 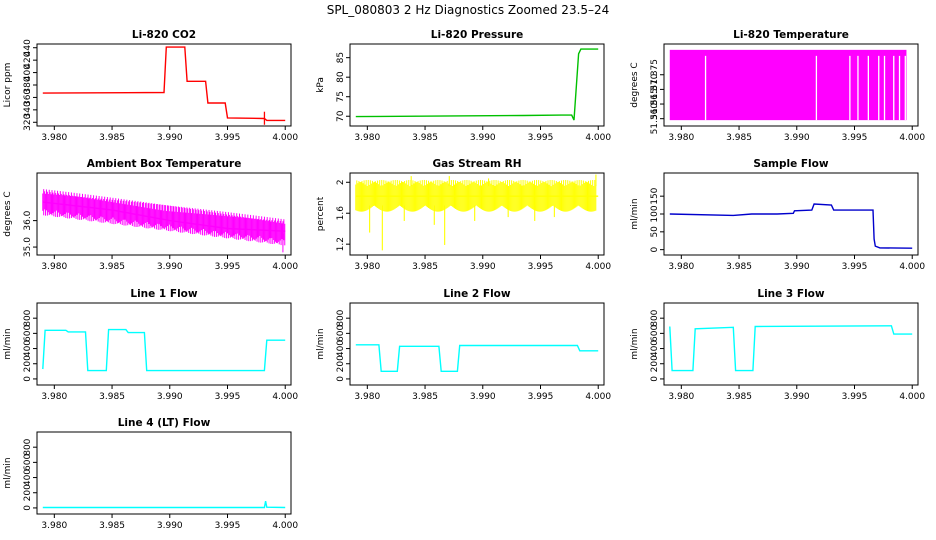 What do you see at coordinates (164, 221) in the screenshot?
I see `ambient-noise` at bounding box center [164, 221].